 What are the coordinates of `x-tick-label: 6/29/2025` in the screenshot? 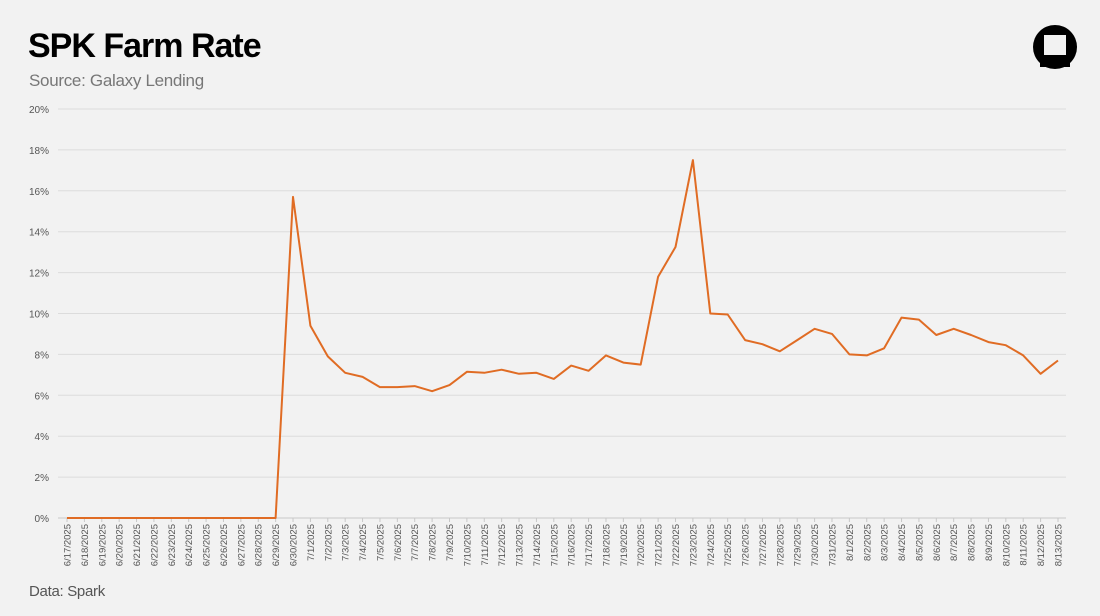 It's located at (276, 545).